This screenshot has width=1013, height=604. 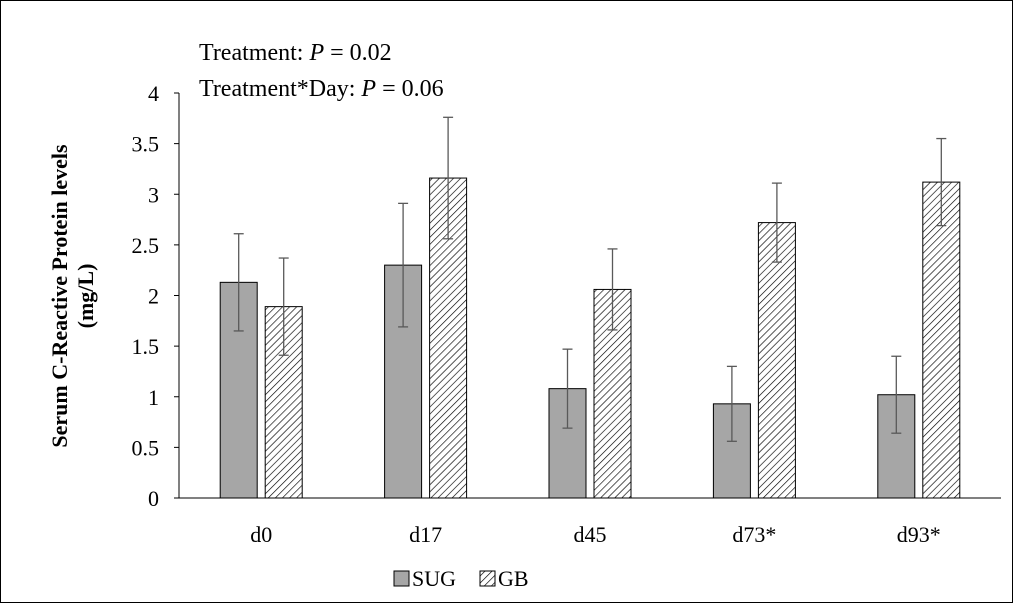 I want to click on y-axis-title-line2: (mg/L), so click(x=85, y=296).